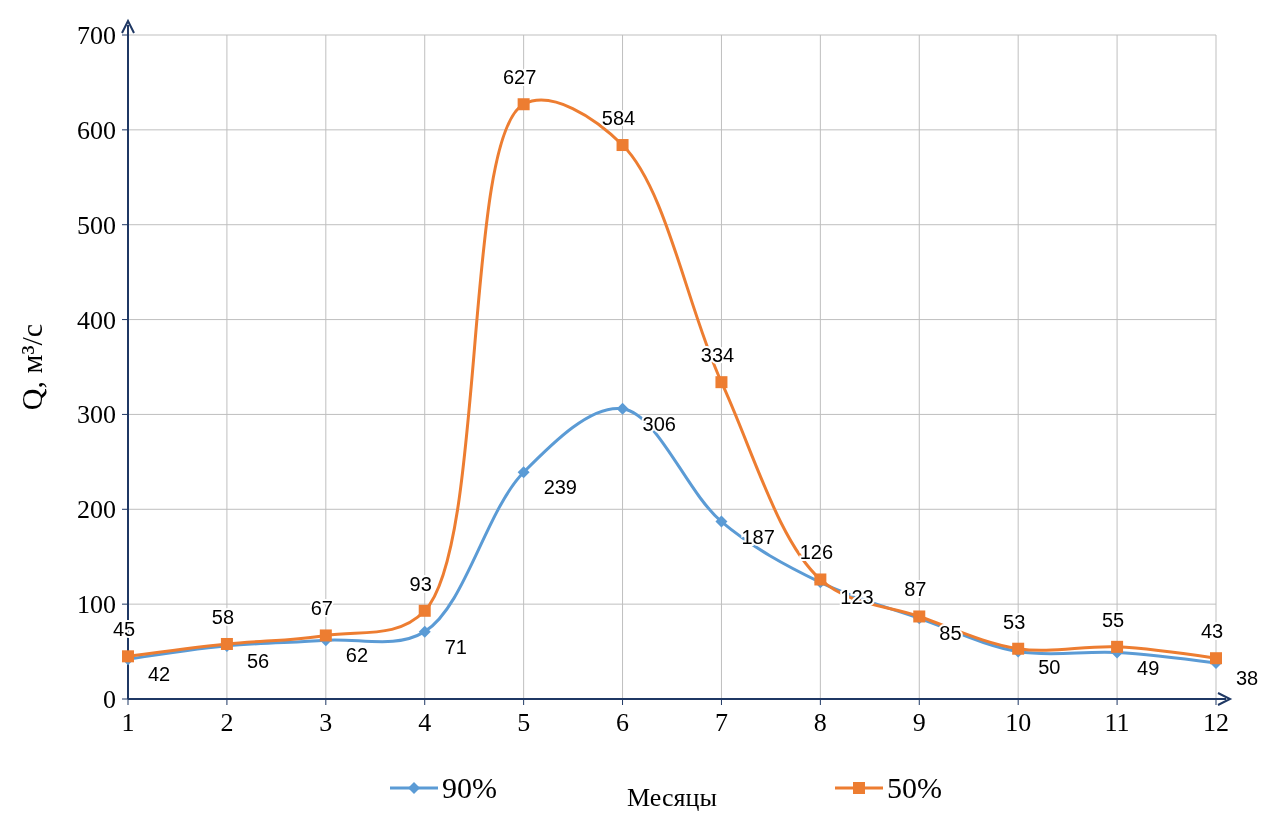 The image size is (1271, 814). I want to click on data-label: 87, so click(915, 589).